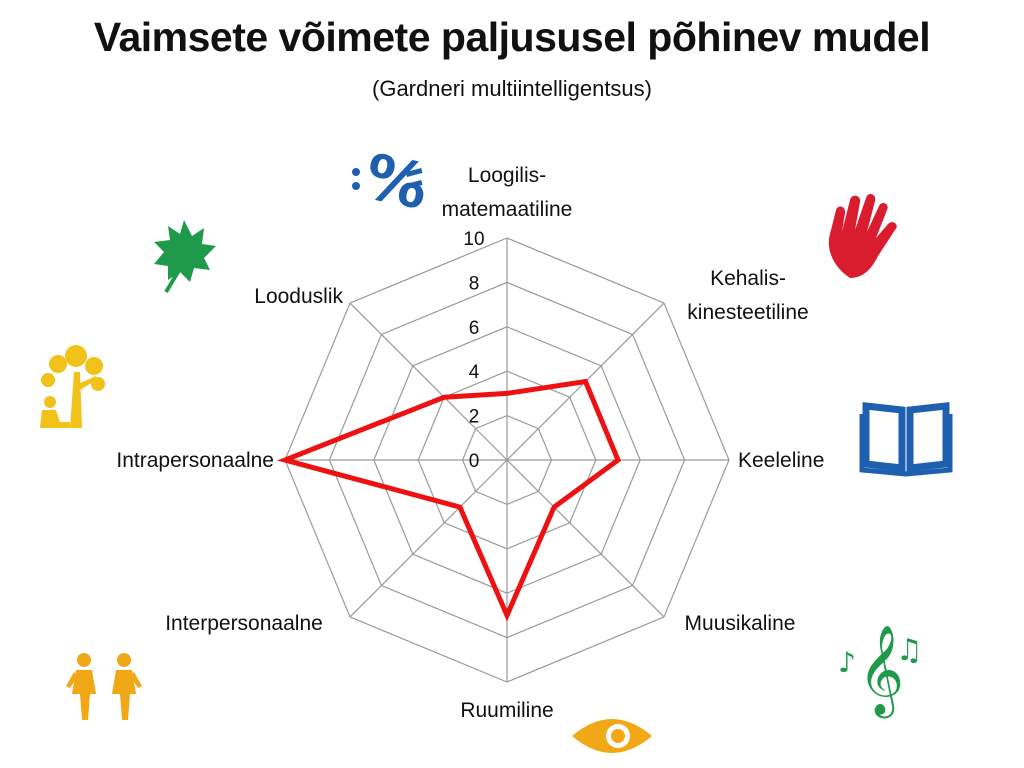 This screenshot has width=1024, height=768. I want to click on radar-series, so click(449, 500).